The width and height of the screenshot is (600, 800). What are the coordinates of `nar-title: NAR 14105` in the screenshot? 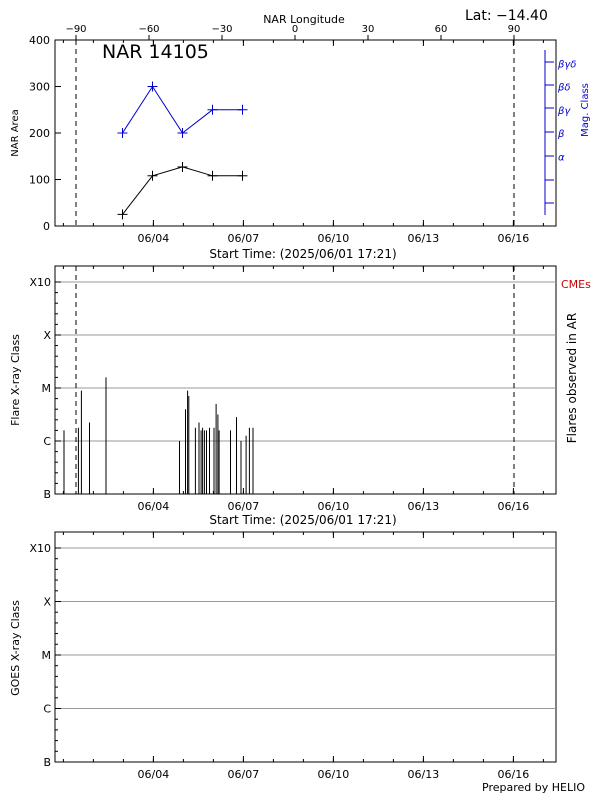 It's located at (155, 52).